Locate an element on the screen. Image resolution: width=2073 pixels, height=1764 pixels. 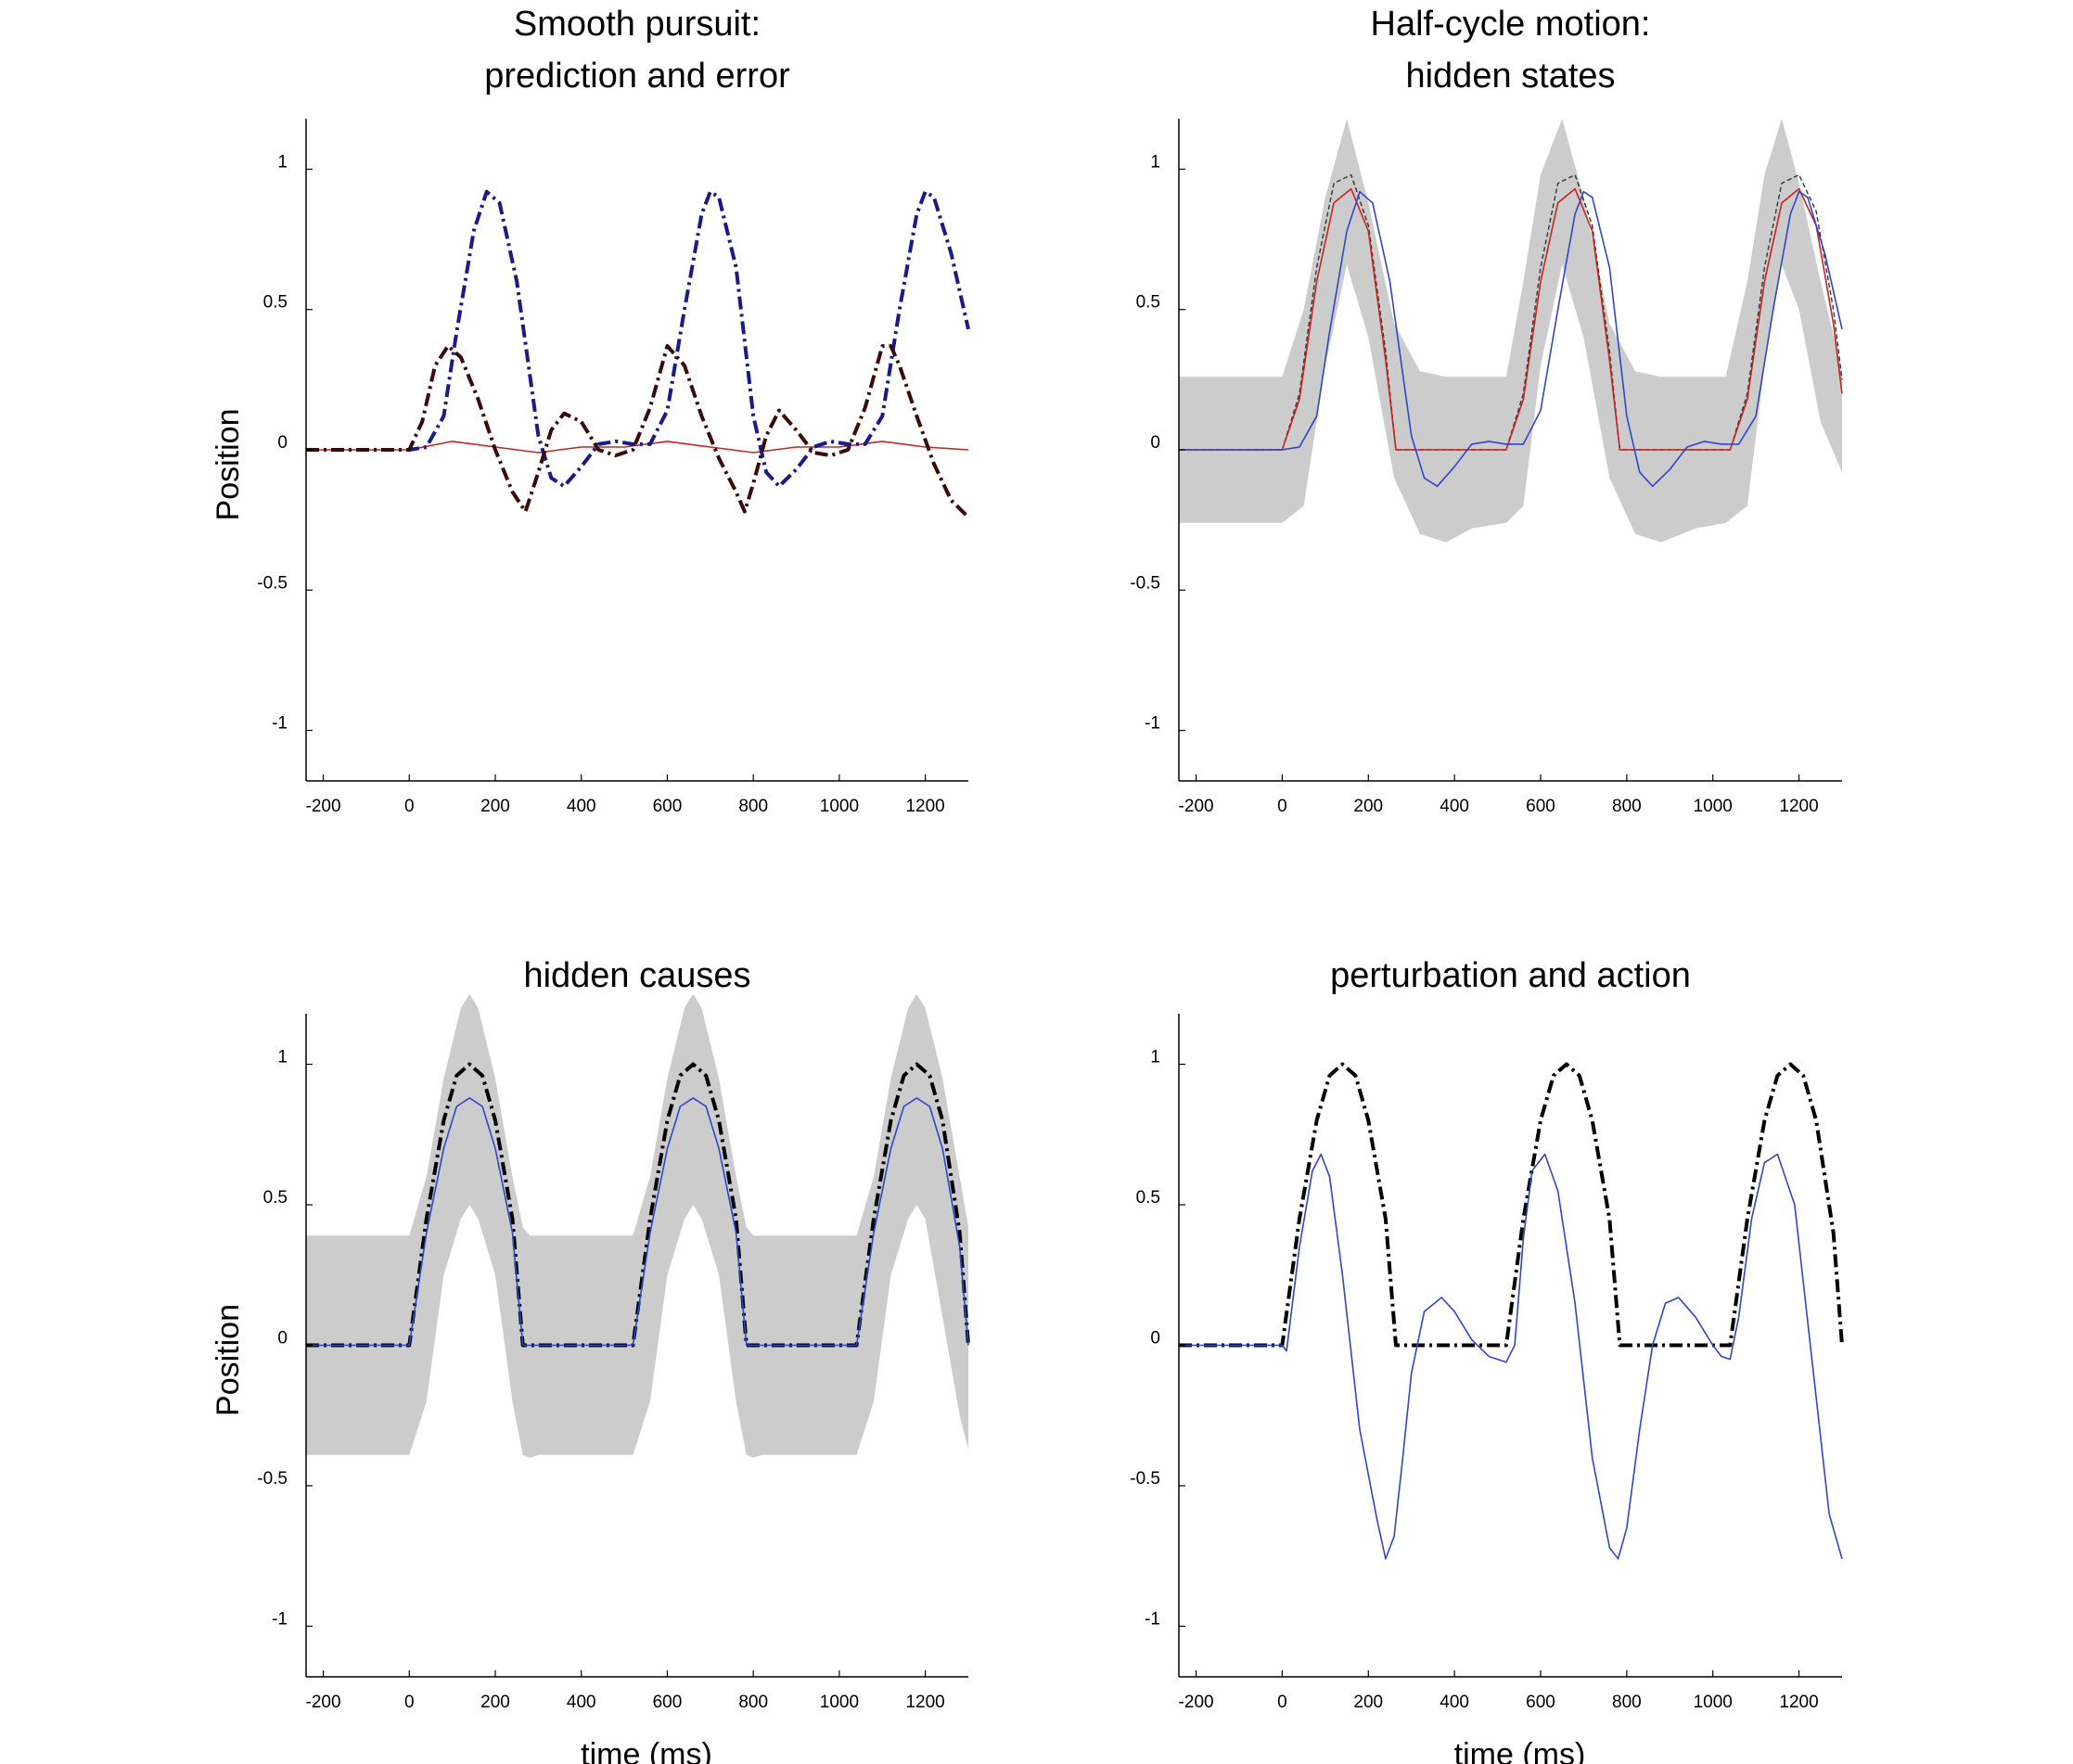
panel-title: hidden states is located at coordinates (1510, 76).